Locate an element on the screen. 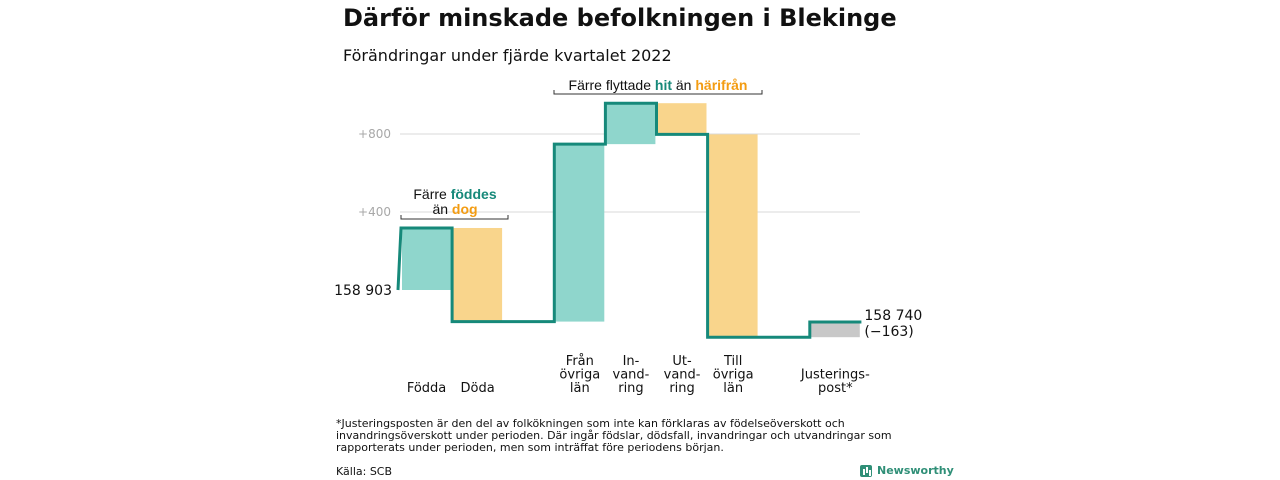 This screenshot has height=480, width=1280. annotation-births-line1-part: föddes is located at coordinates (474, 194).